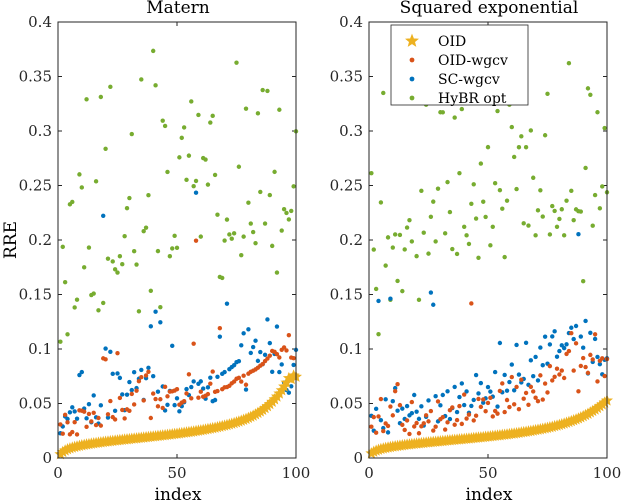 The image size is (623, 502). Describe the element at coordinates (412, 40) in the screenshot. I see `legend-marker-oid` at that location.